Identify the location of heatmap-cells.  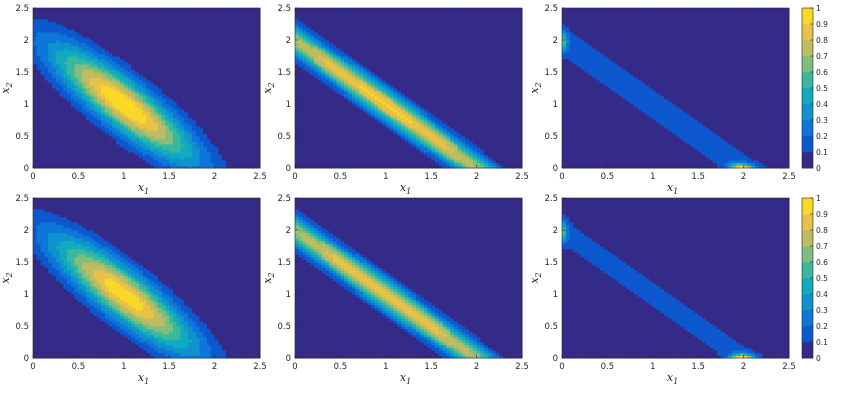
(409, 88).